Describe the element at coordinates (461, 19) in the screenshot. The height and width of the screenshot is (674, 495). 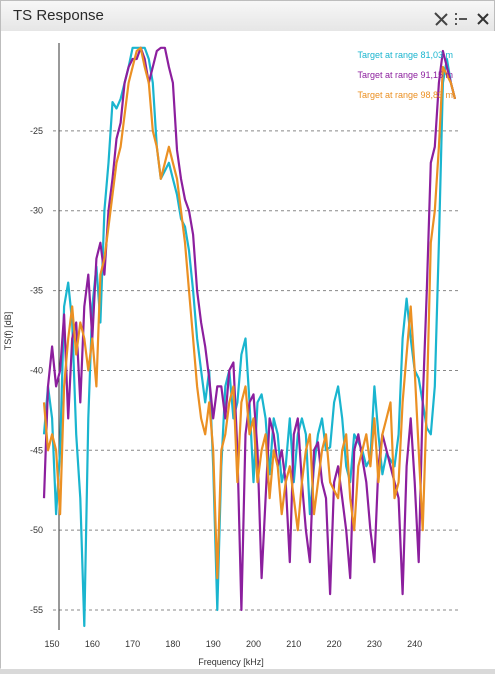
I see `menu-icon` at that location.